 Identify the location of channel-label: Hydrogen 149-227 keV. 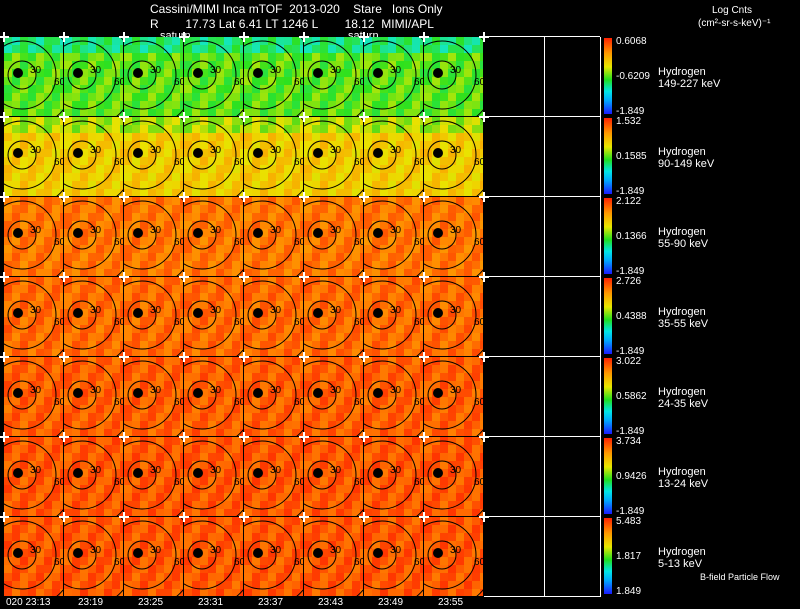
(689, 78).